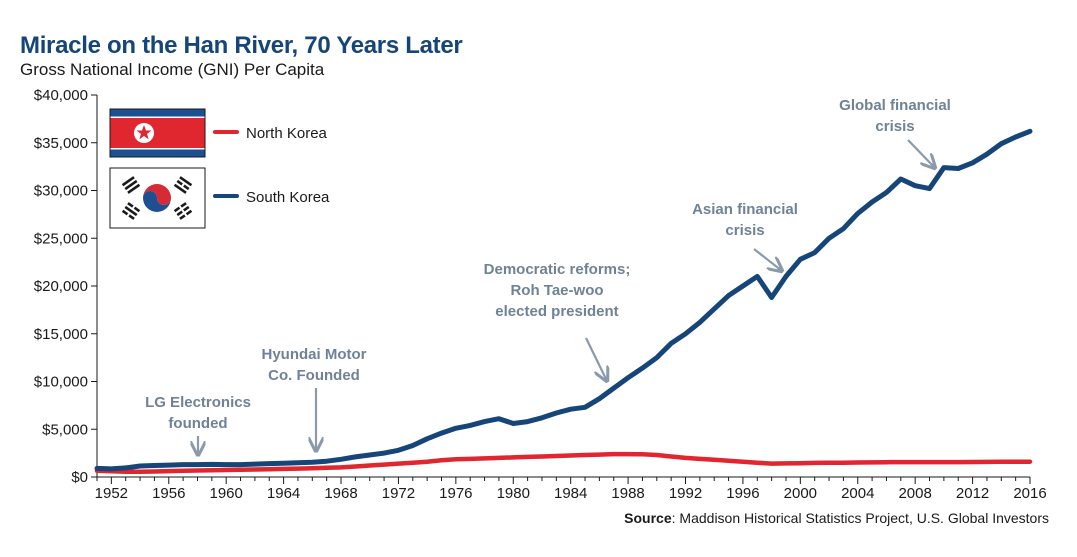 Image resolution: width=1077 pixels, height=557 pixels. I want to click on star-icon, so click(144, 132).